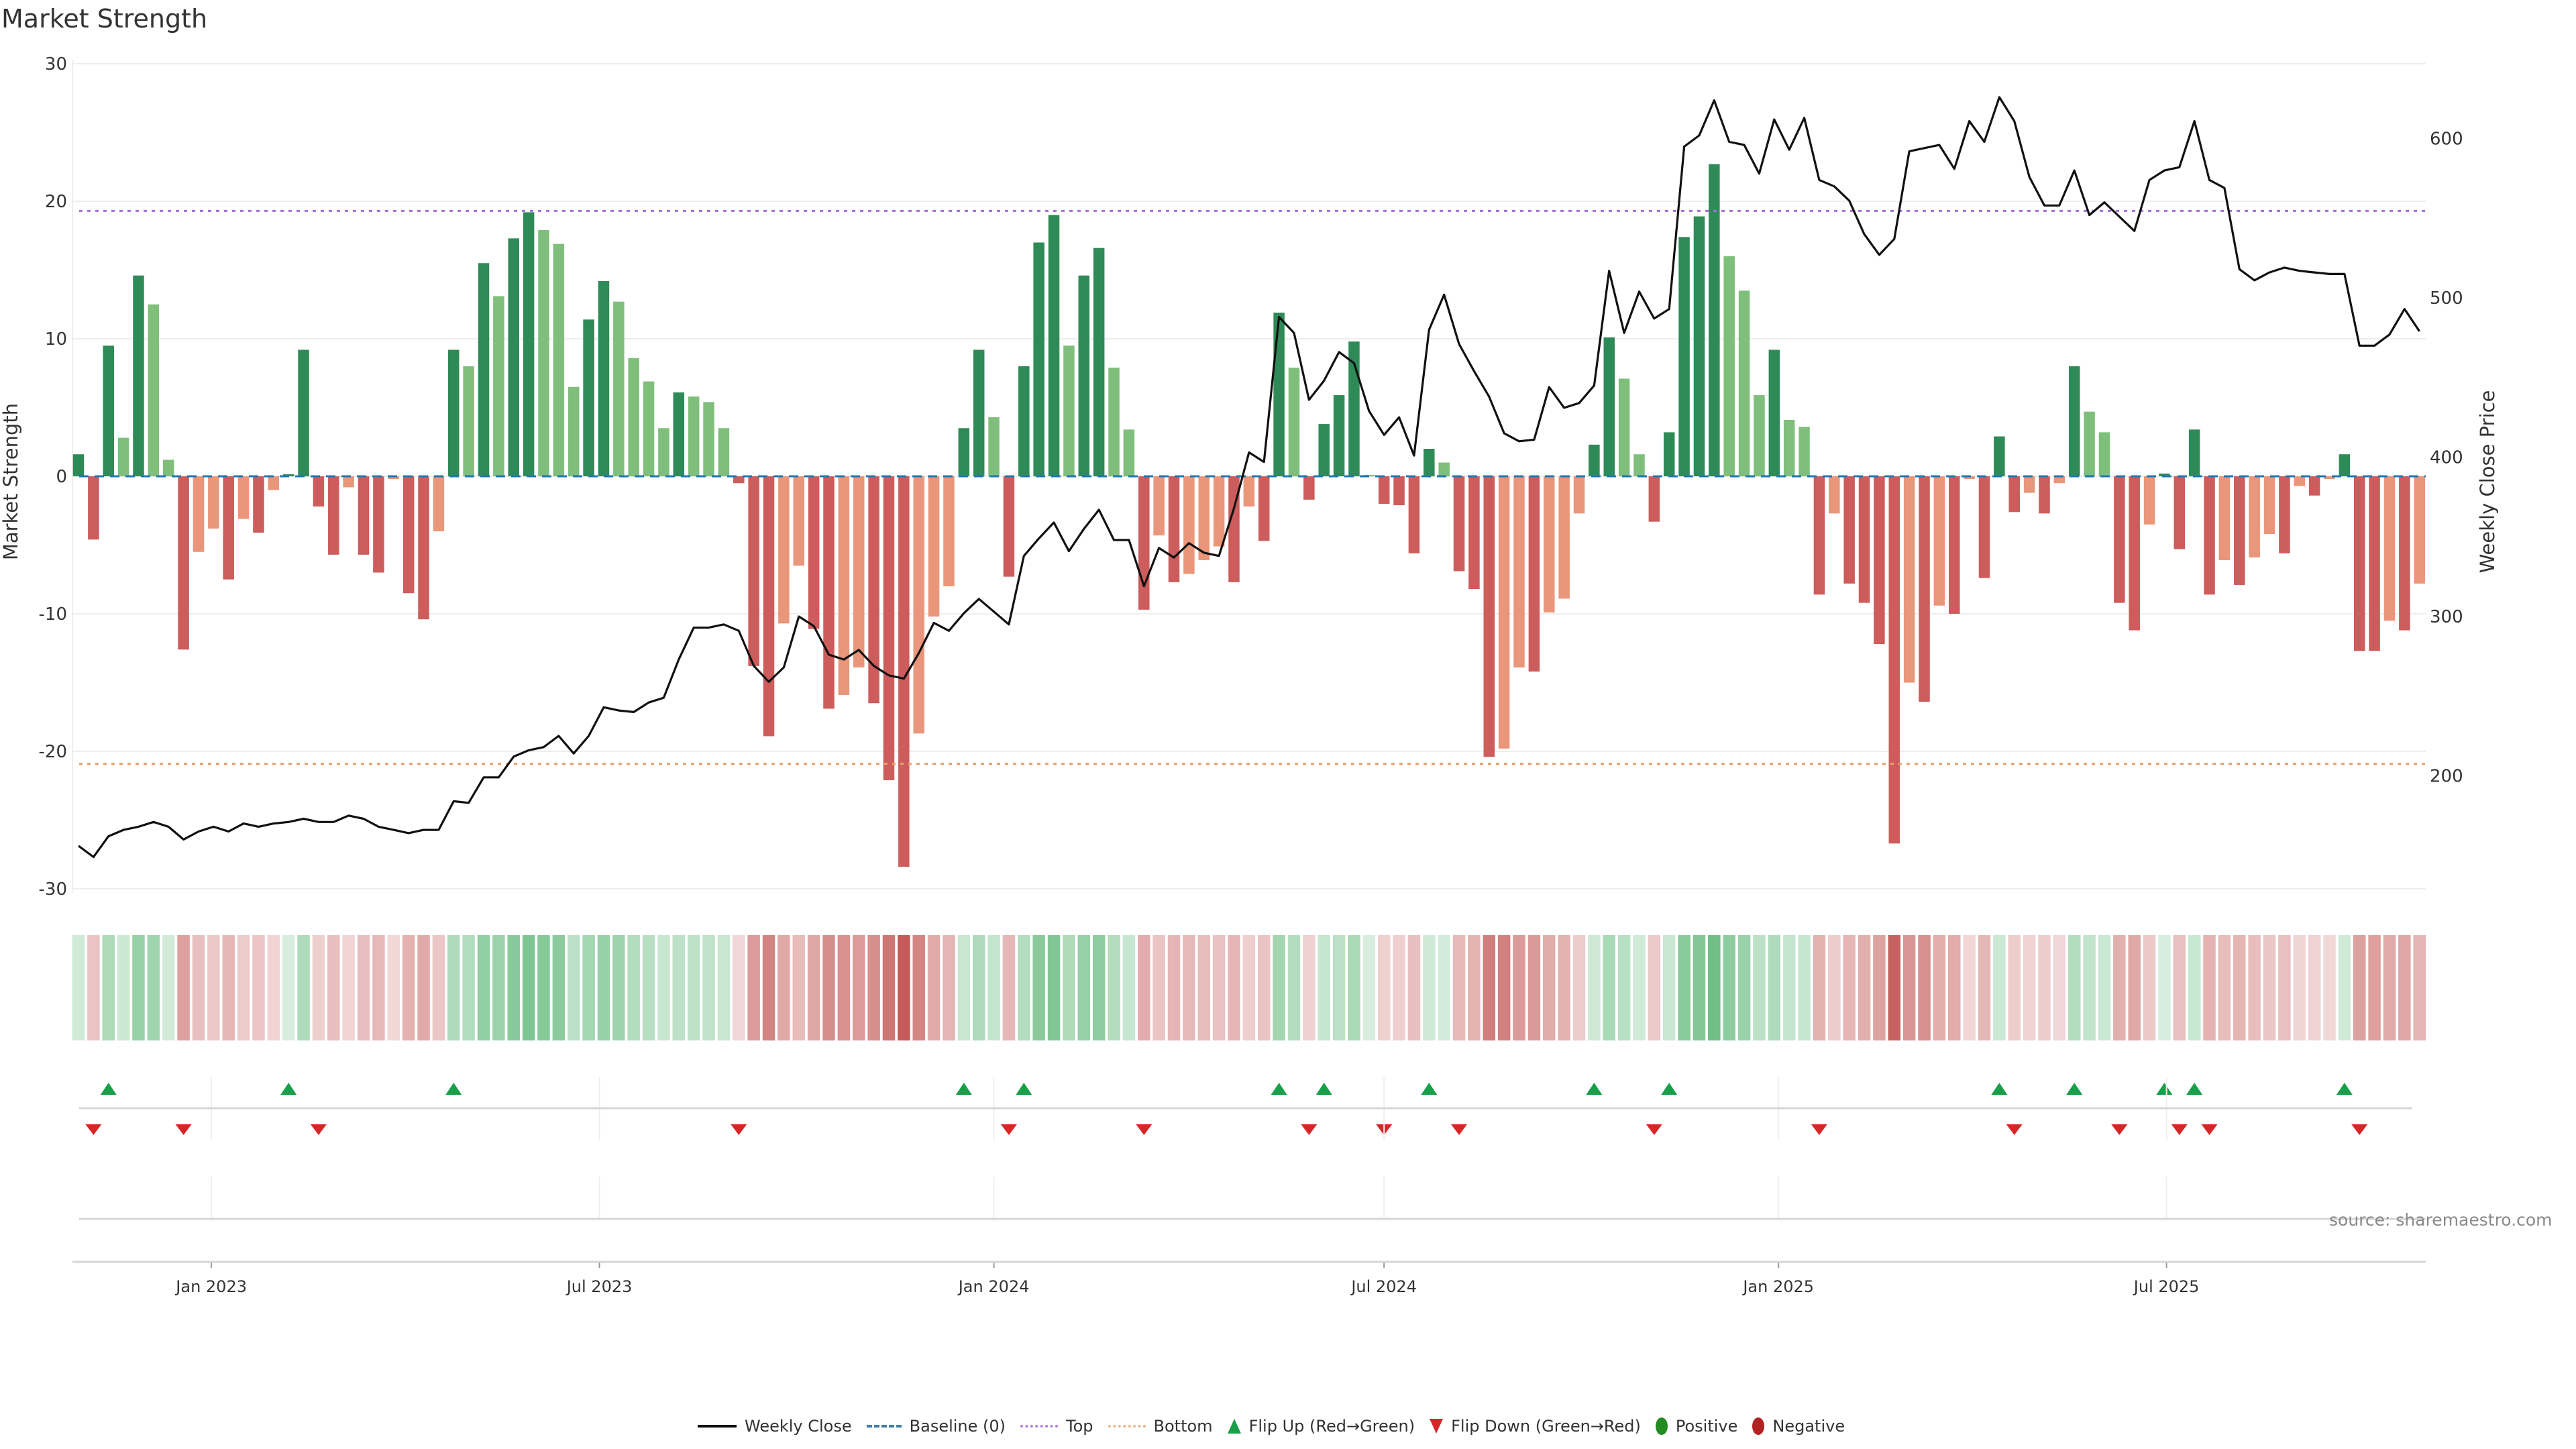  What do you see at coordinates (599, 1286) in the screenshot?
I see `x-tick-label: Jul 2023` at bounding box center [599, 1286].